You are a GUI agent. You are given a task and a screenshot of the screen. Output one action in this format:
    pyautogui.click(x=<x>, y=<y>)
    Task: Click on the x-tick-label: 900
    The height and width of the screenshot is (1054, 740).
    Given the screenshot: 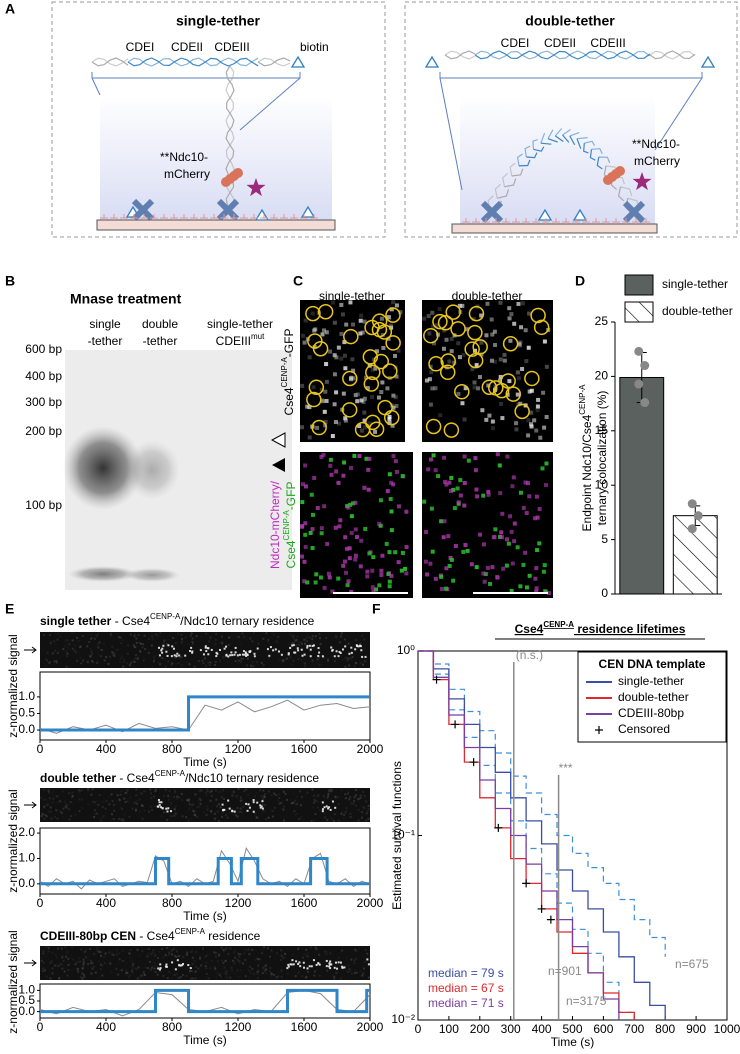 What is the action you would take?
    pyautogui.click(x=696, y=1029)
    